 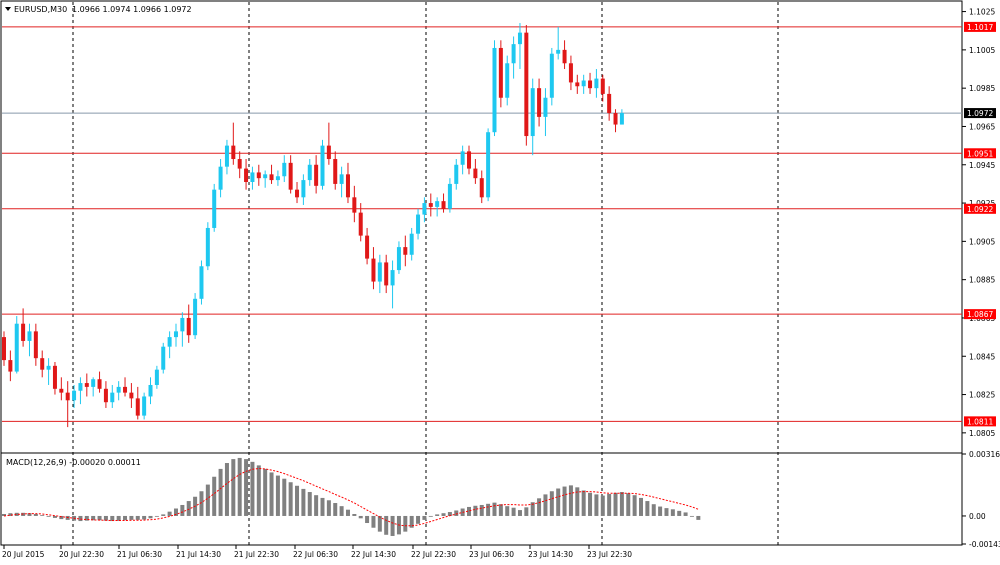 What do you see at coordinates (40, 9) in the screenshot?
I see `symbol-label: EURUSD,M30` at bounding box center [40, 9].